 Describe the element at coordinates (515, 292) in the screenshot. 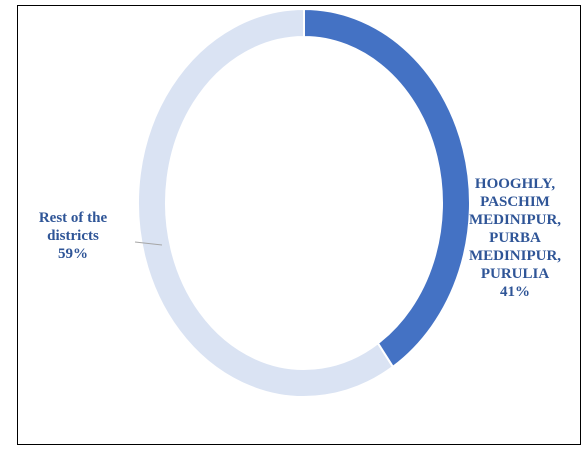

I see `value-label: 41%` at that location.